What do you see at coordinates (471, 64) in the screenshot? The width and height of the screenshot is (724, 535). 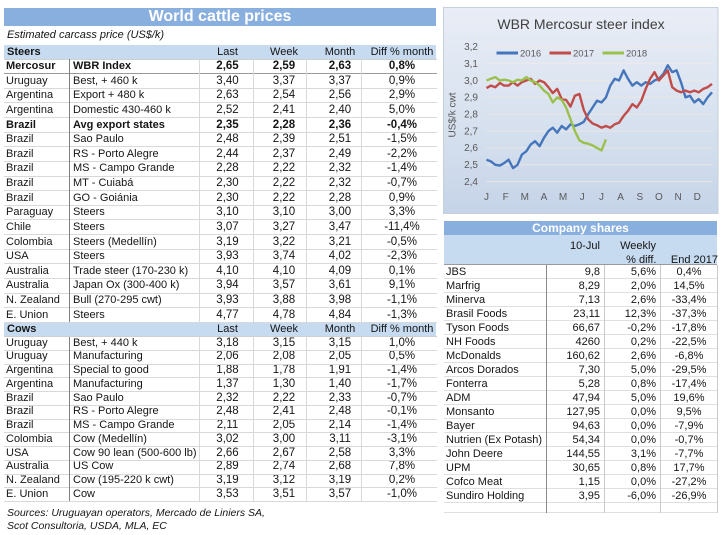 I see `svg-text: 3,1` at bounding box center [471, 64].